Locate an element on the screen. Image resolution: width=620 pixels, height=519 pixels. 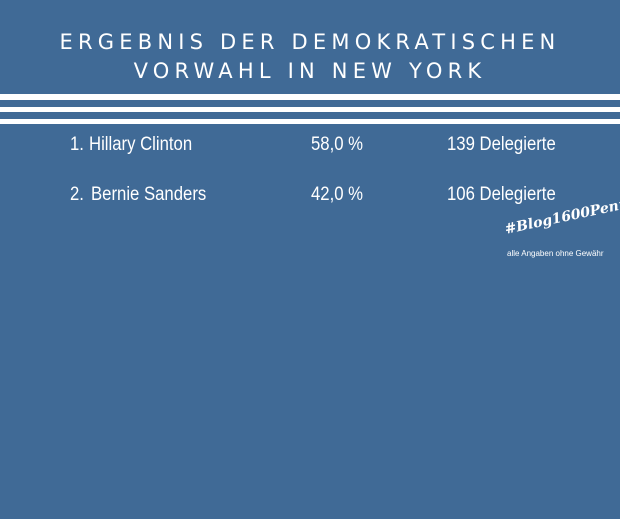
delegate-count: 106 Delegierte is located at coordinates (501, 194).